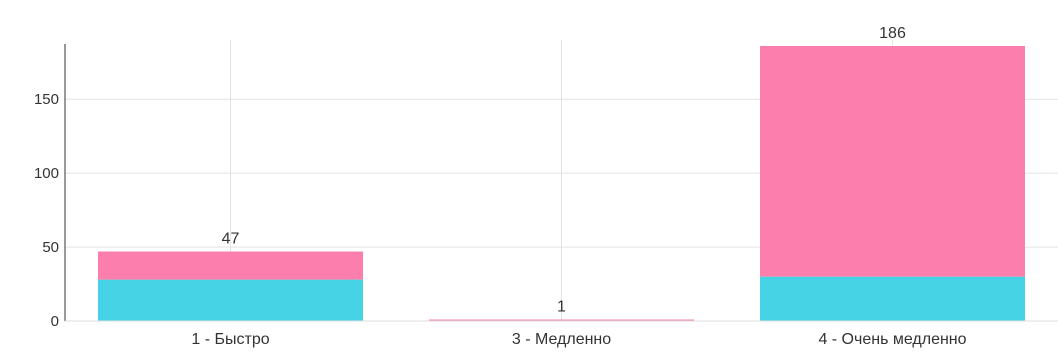 The height and width of the screenshot is (353, 1058). What do you see at coordinates (892, 339) in the screenshot?
I see `x-tick-label: 4 - Очень медленно` at bounding box center [892, 339].